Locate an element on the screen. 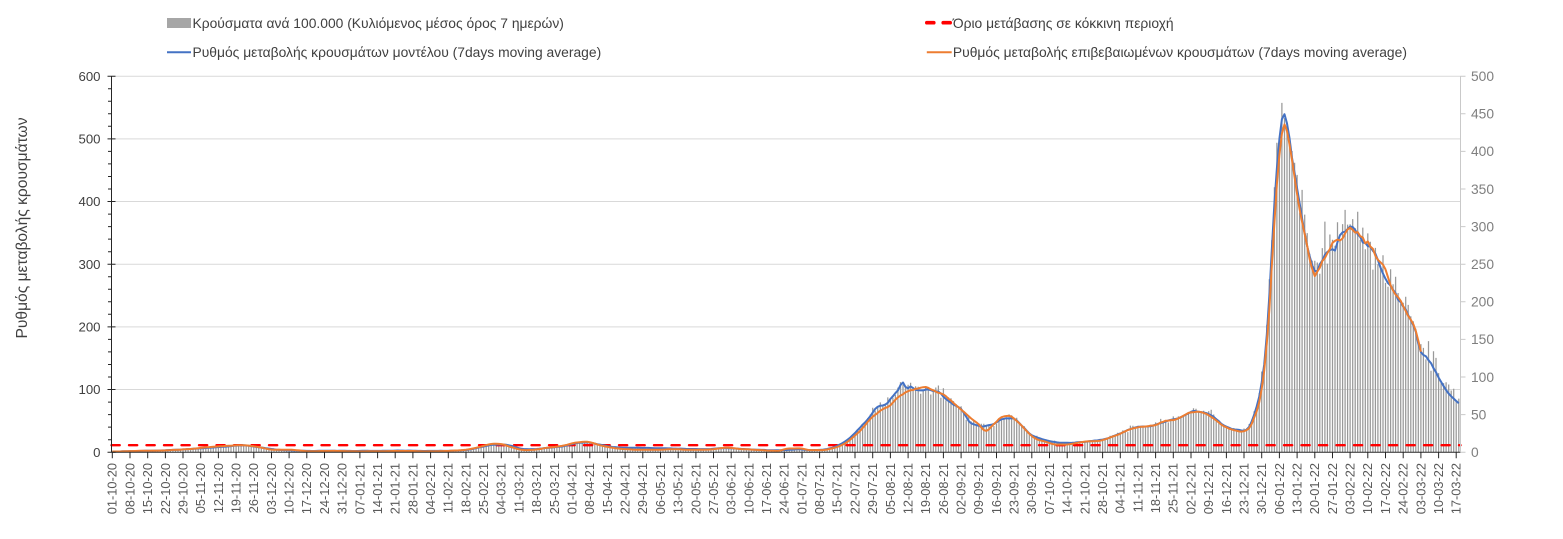  svg-text: 09-09-21 is located at coordinates (978, 488).